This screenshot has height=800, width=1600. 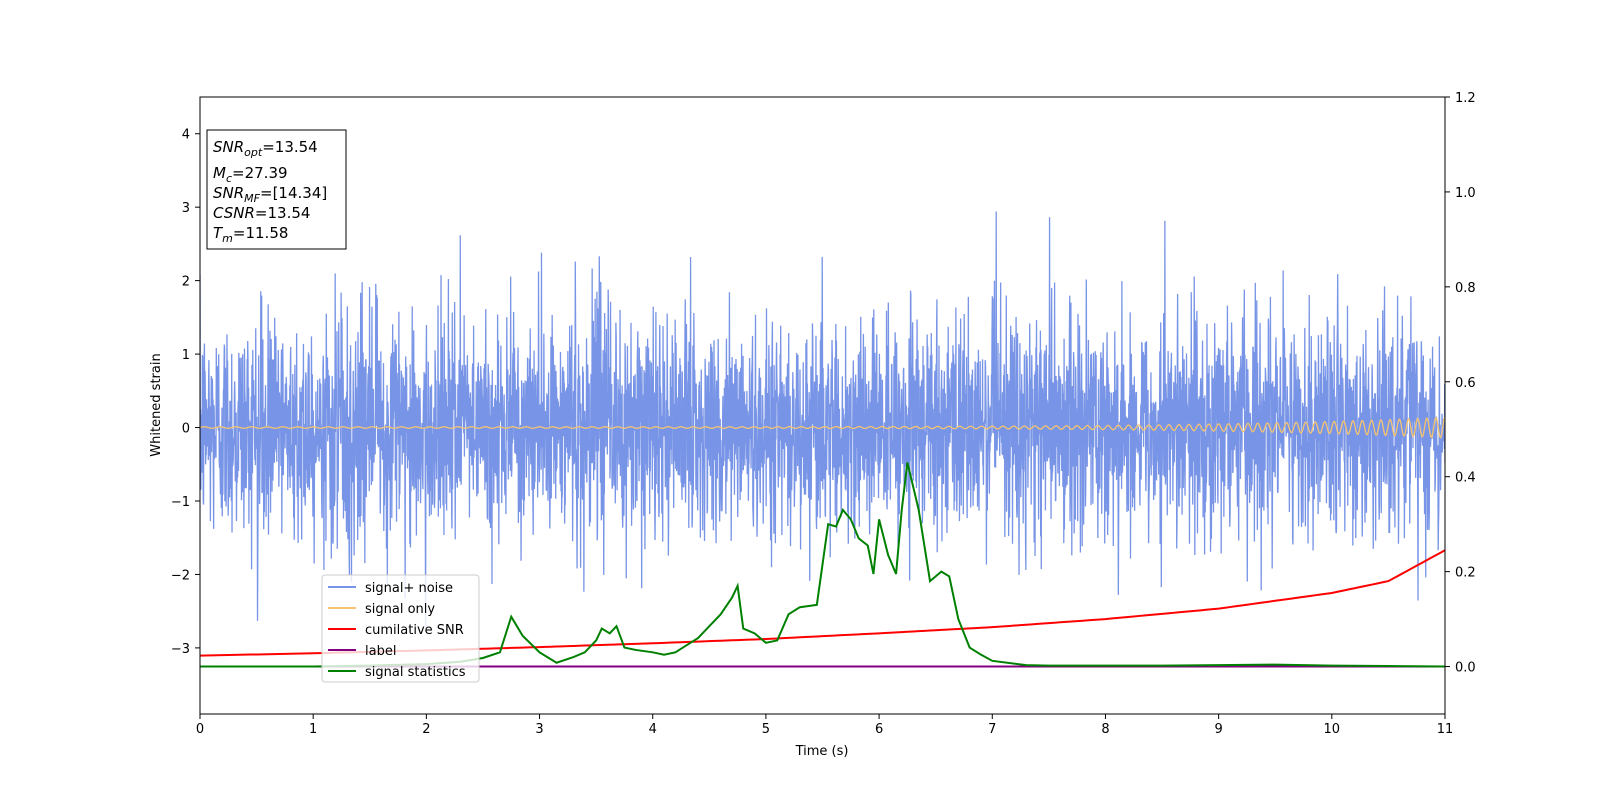 What do you see at coordinates (1465, 383) in the screenshot?
I see `y-right-tick-label: 0.6` at bounding box center [1465, 383].